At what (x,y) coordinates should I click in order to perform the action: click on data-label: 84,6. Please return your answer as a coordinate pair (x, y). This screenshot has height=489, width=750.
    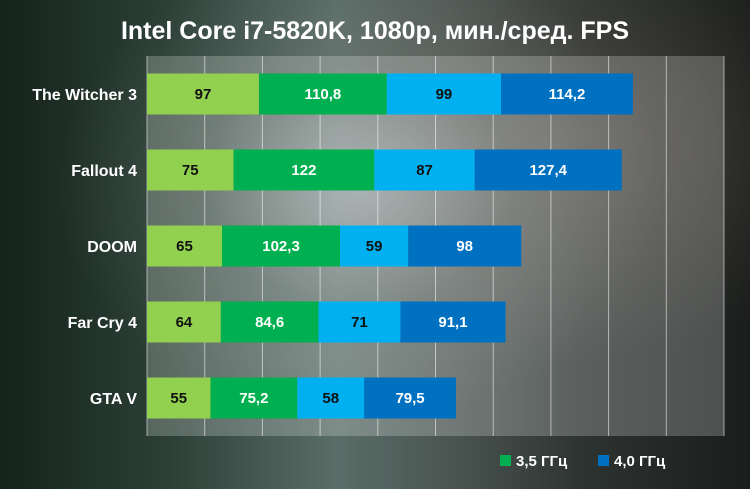
    Looking at the image, I should click on (269, 322).